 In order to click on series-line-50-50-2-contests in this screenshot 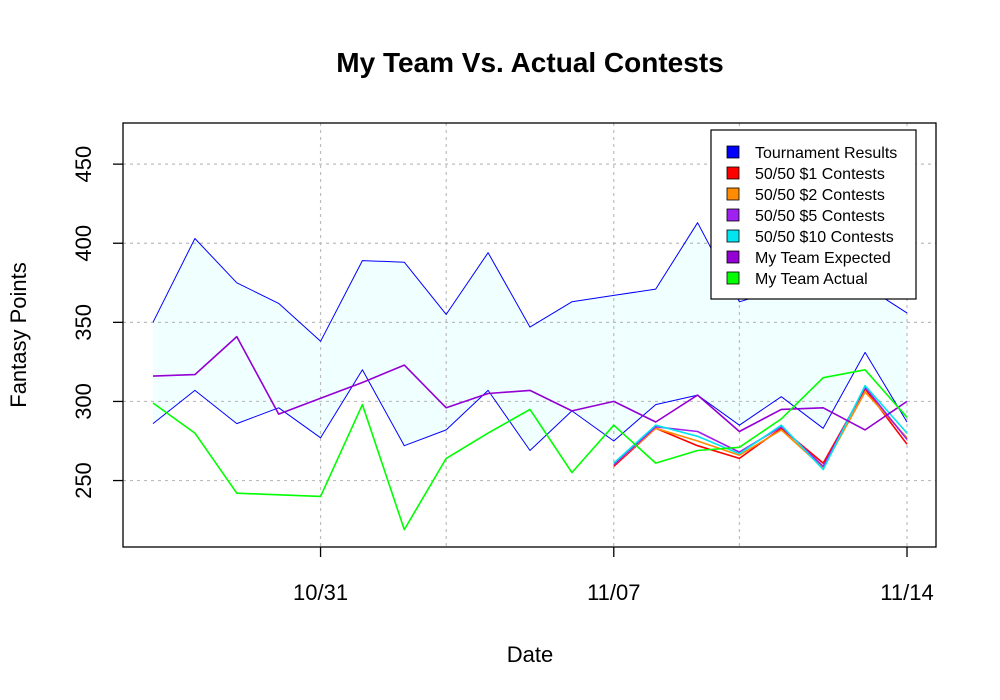, I will do `click(760, 430)`.